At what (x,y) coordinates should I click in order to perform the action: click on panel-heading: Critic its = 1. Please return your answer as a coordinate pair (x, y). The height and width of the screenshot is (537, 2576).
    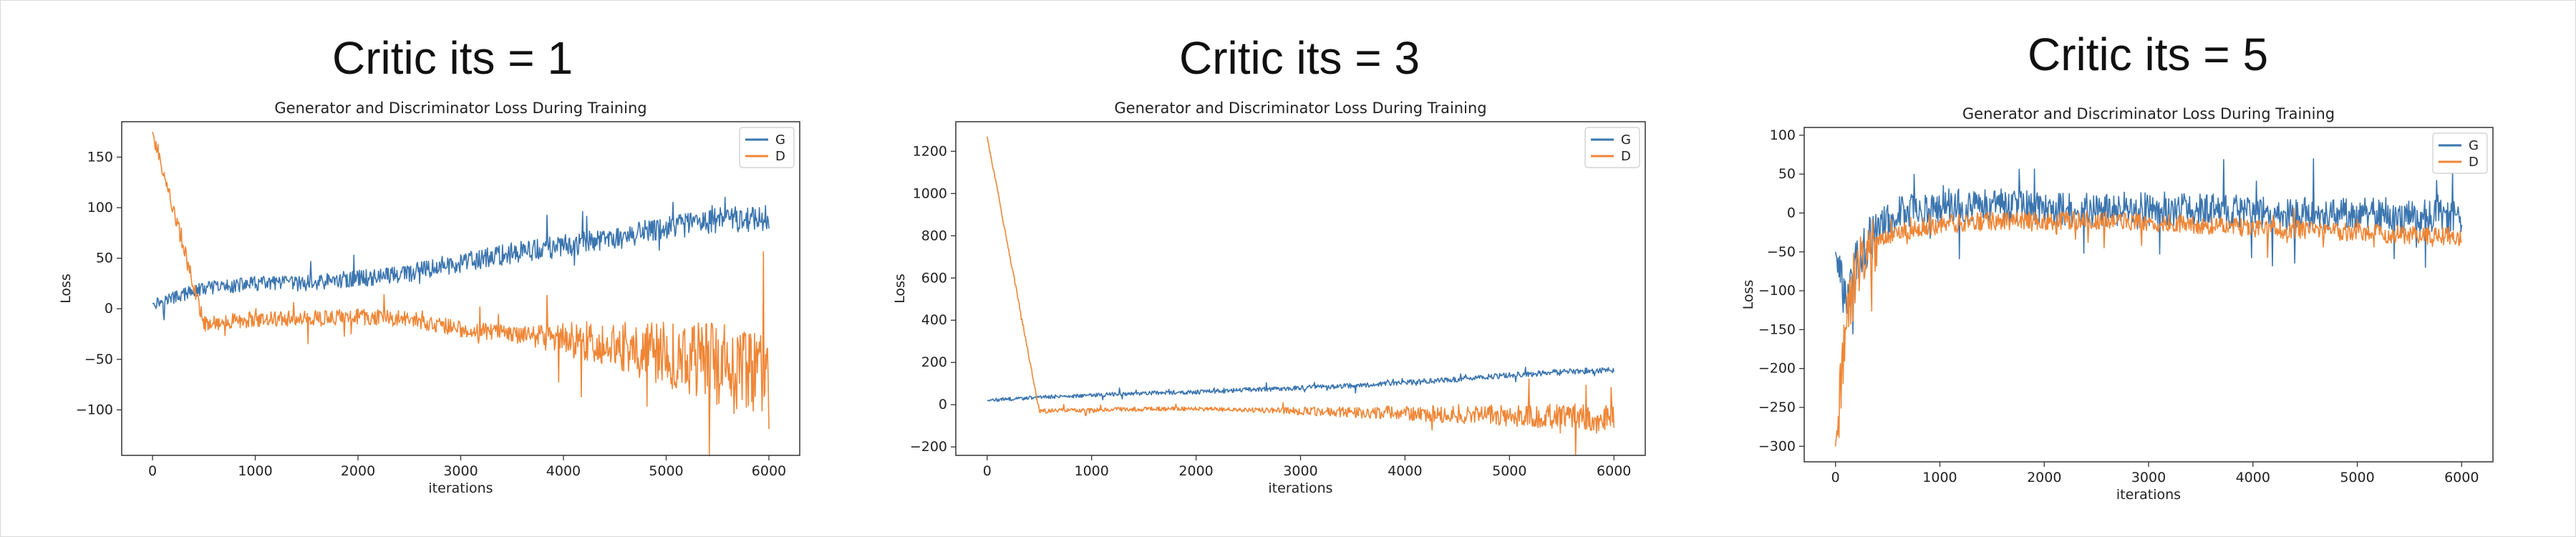
    Looking at the image, I should click on (452, 58).